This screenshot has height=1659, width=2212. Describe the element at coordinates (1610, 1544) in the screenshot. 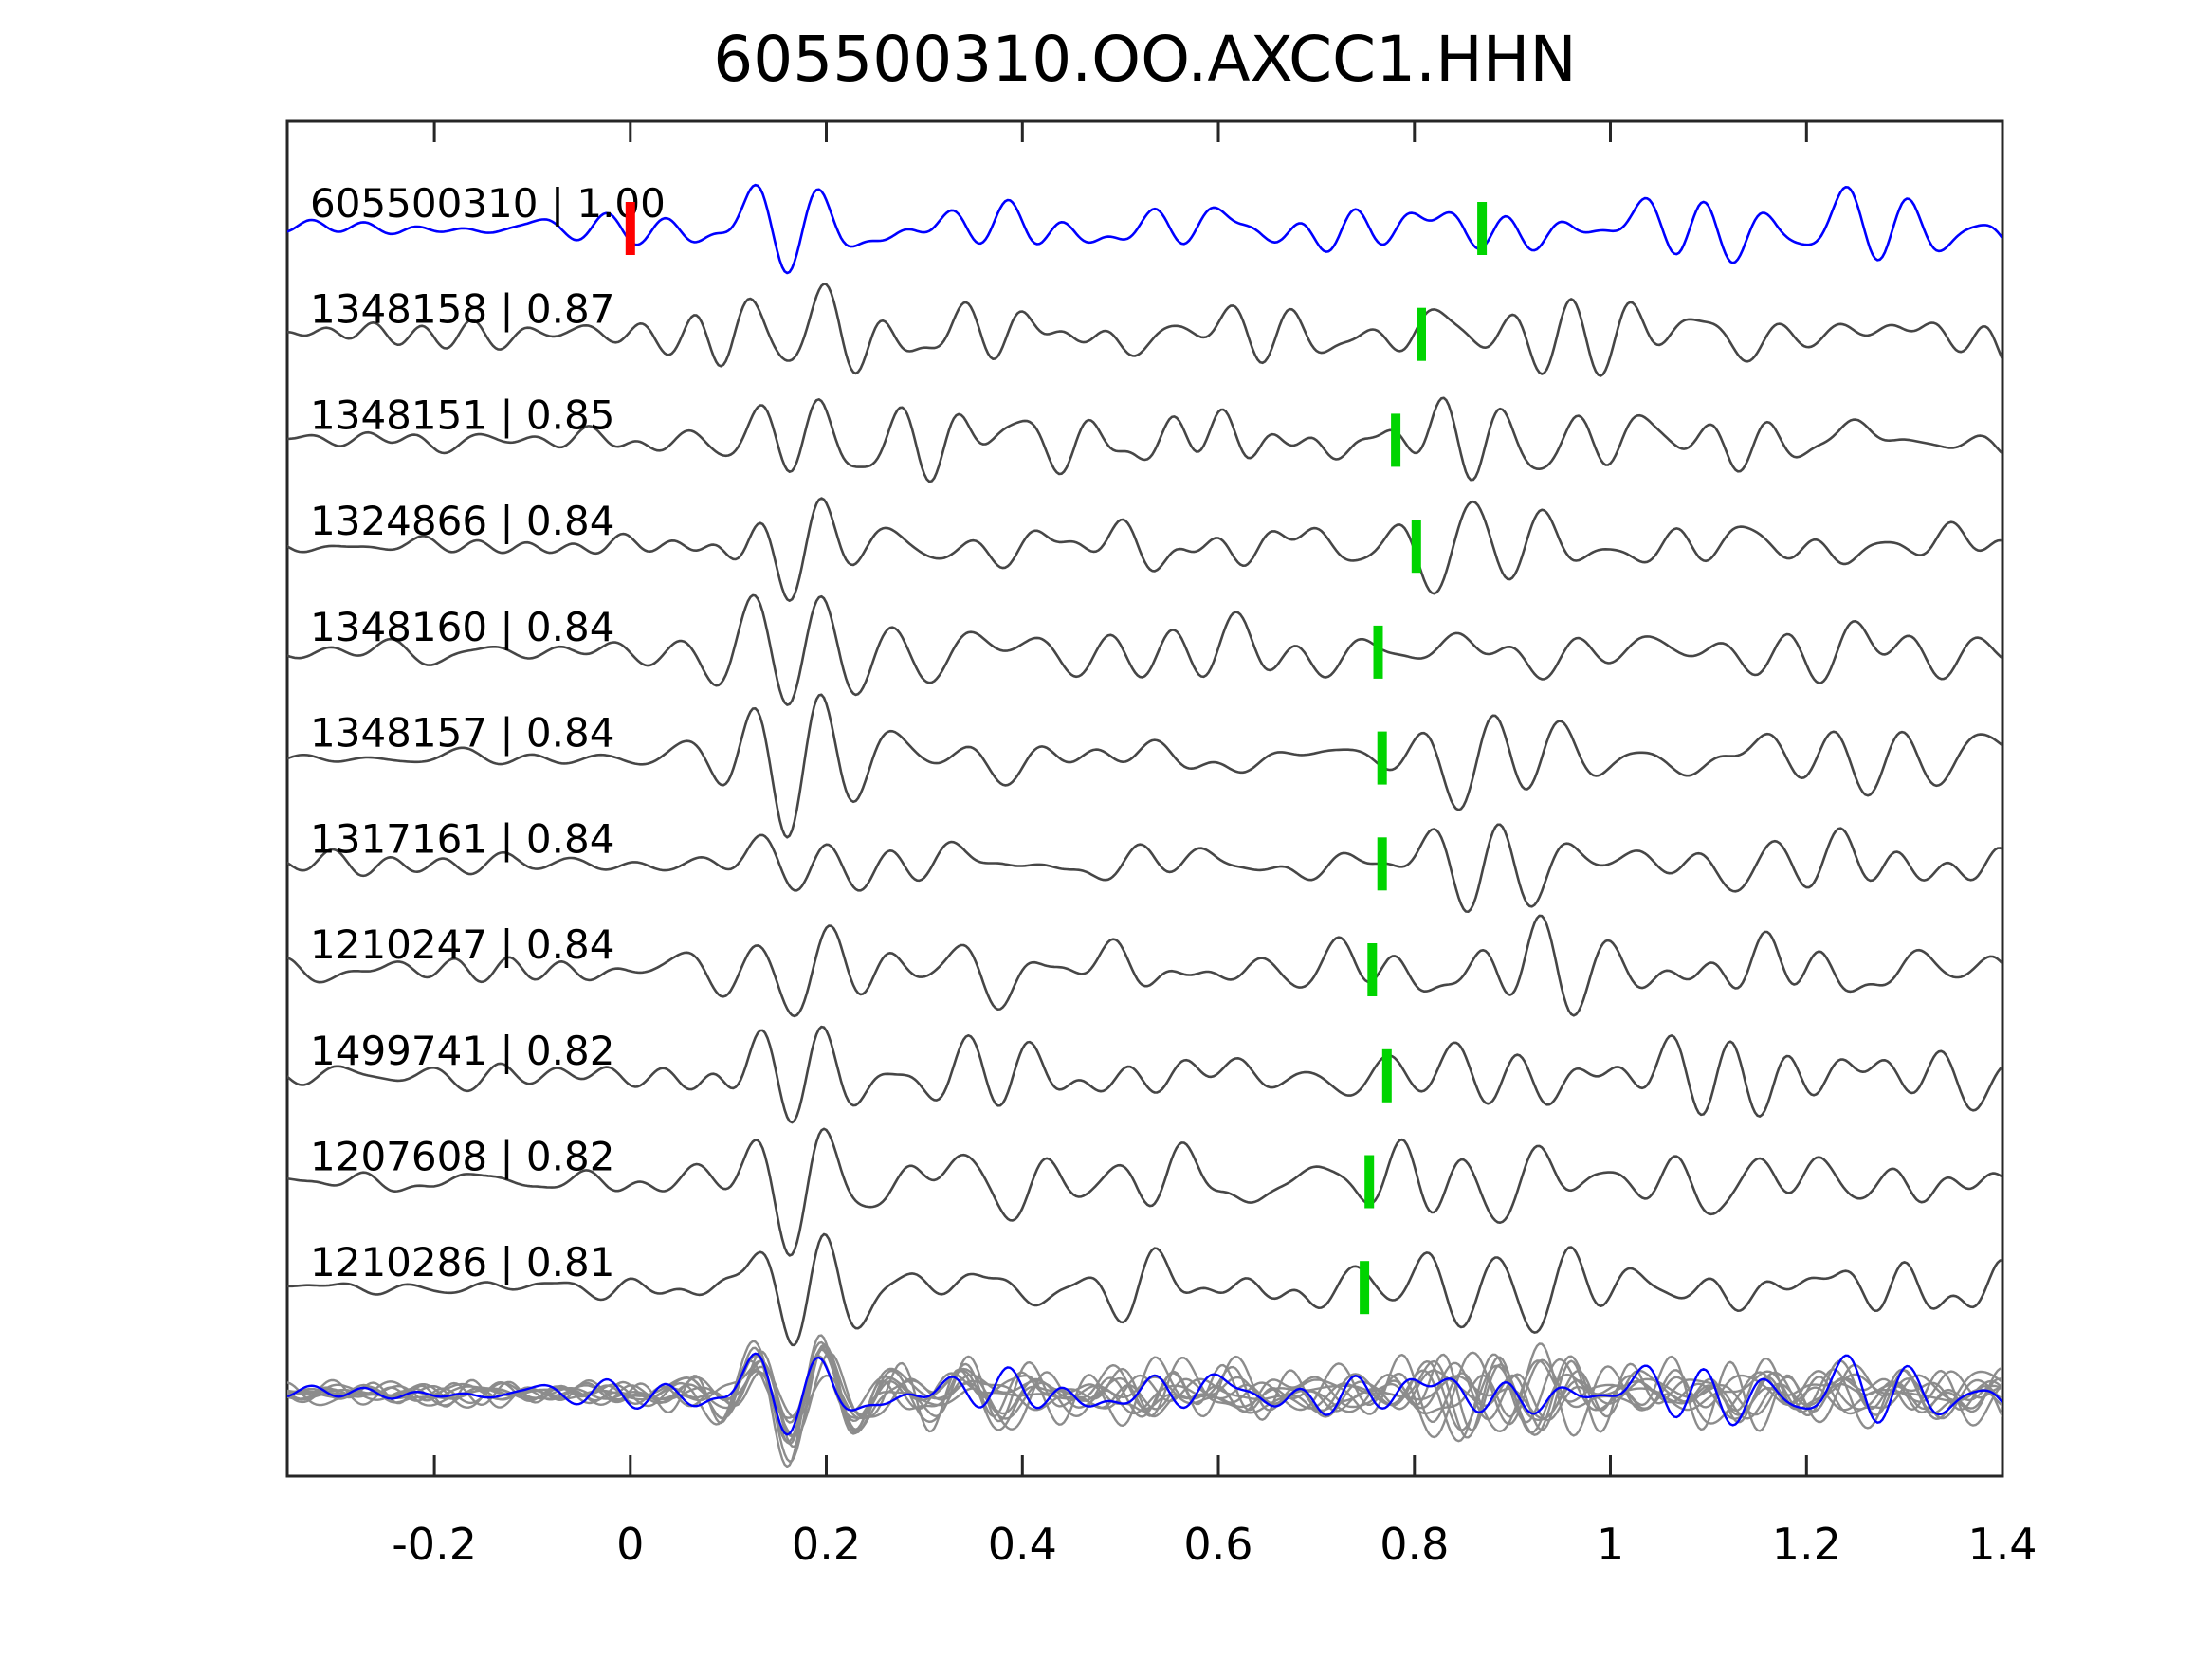

I see `x-tick-label: 1` at that location.